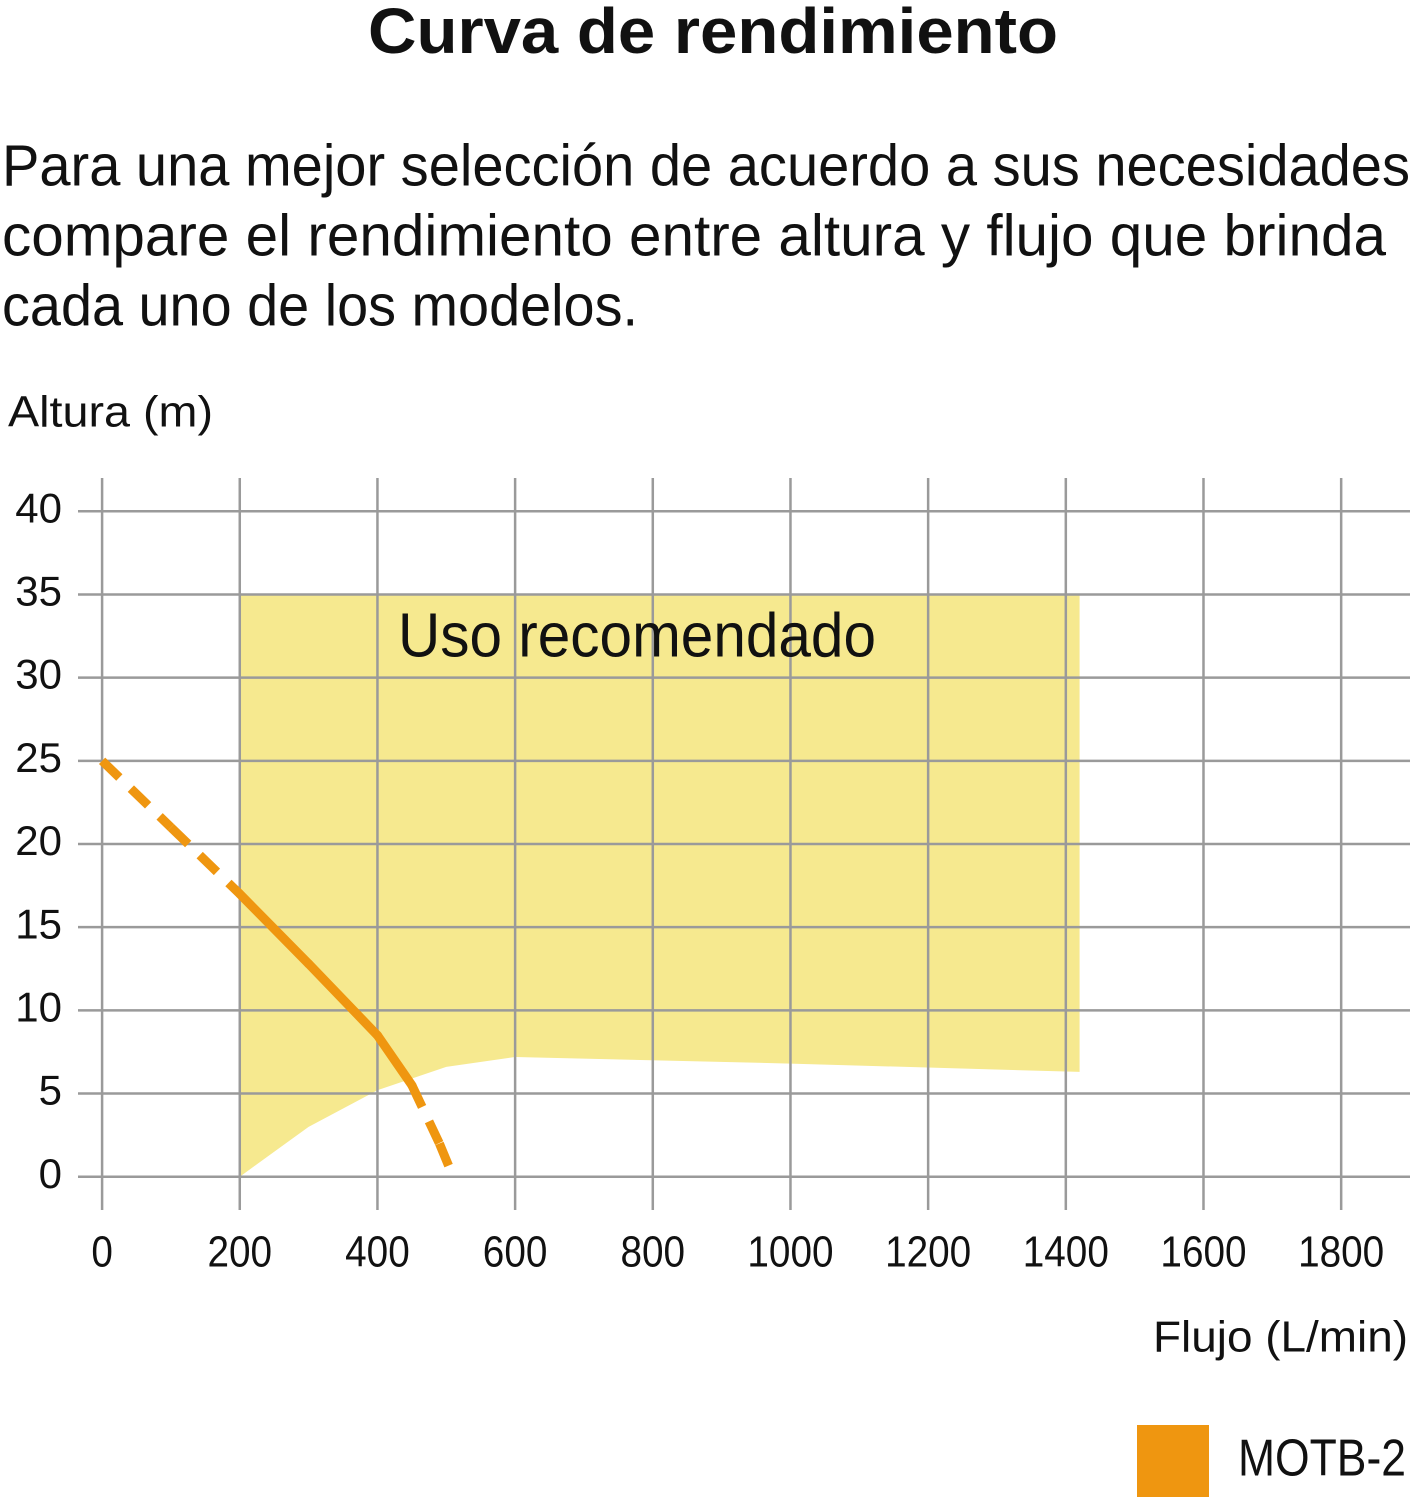  I want to click on y-tick-label: 5, so click(50, 1090).